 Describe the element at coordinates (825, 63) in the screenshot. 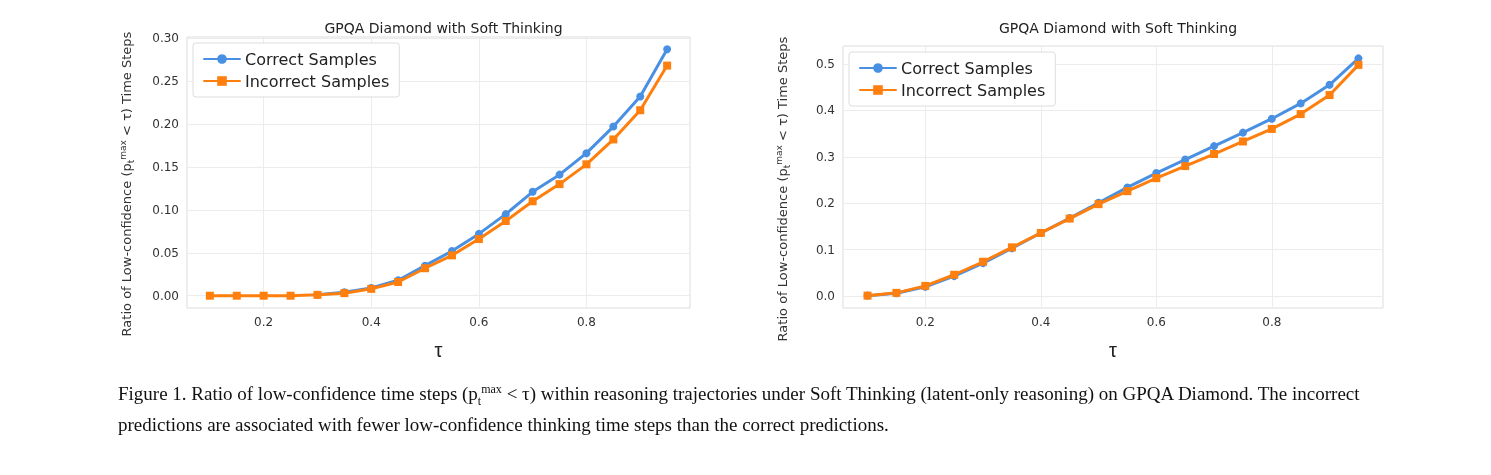

I see `y-tick-label: 0.5` at that location.